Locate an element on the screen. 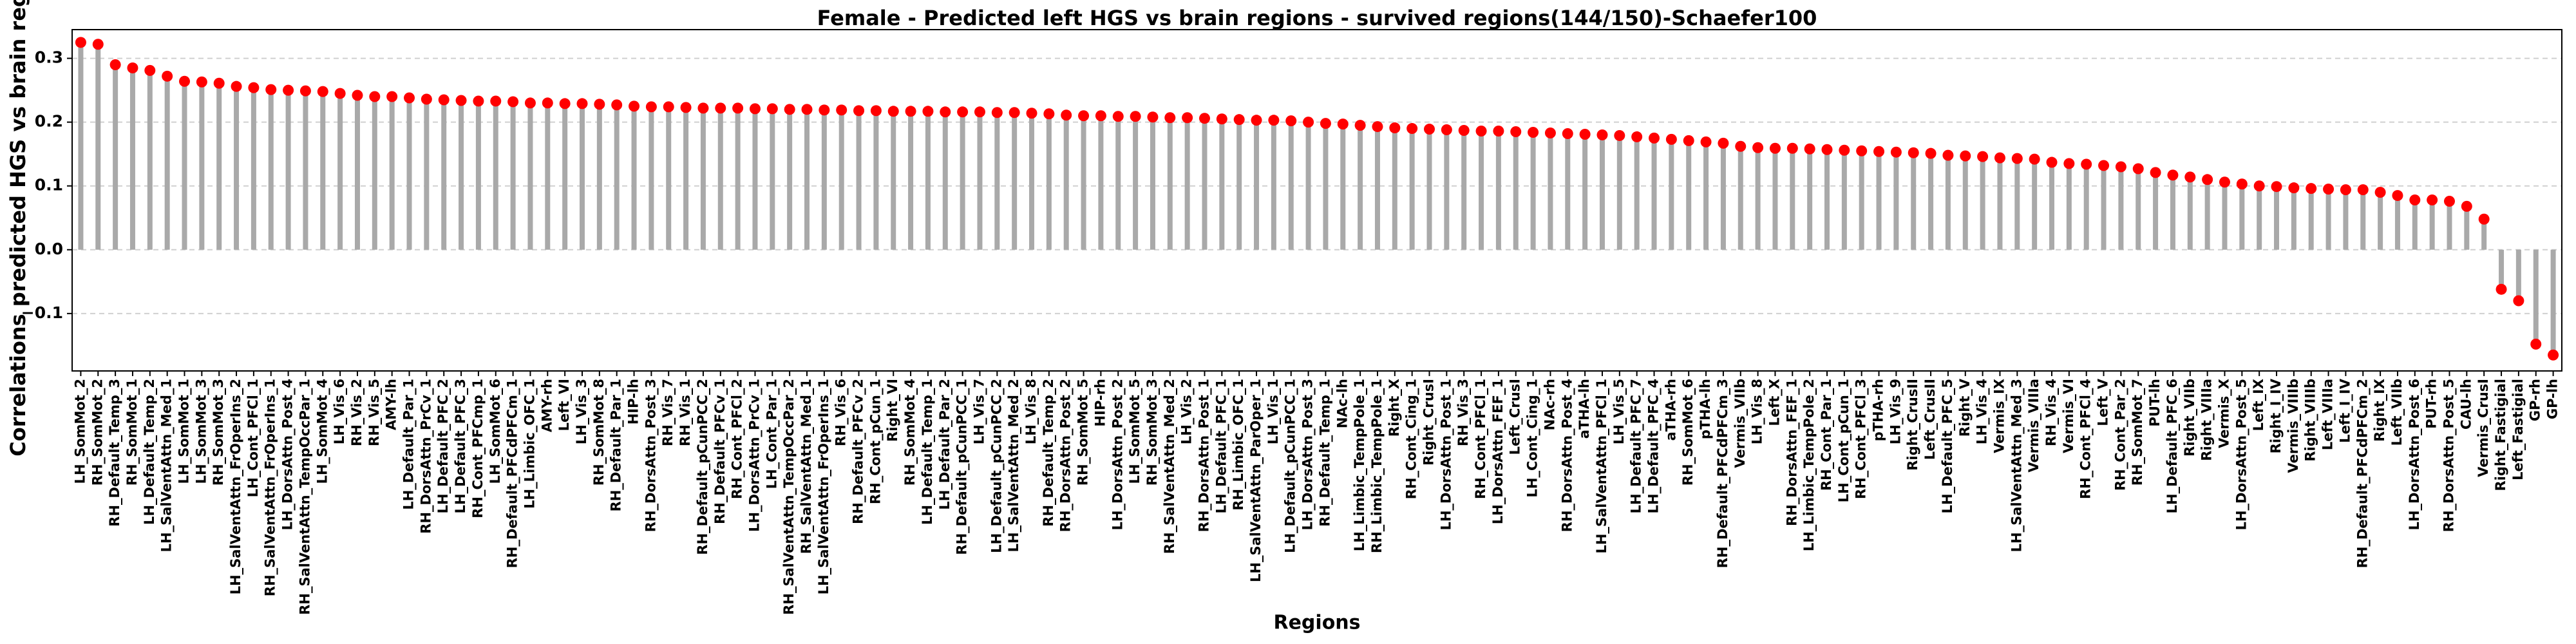 The image size is (2576, 644). x-tick-label: Right_VIIIb is located at coordinates (2310, 420).